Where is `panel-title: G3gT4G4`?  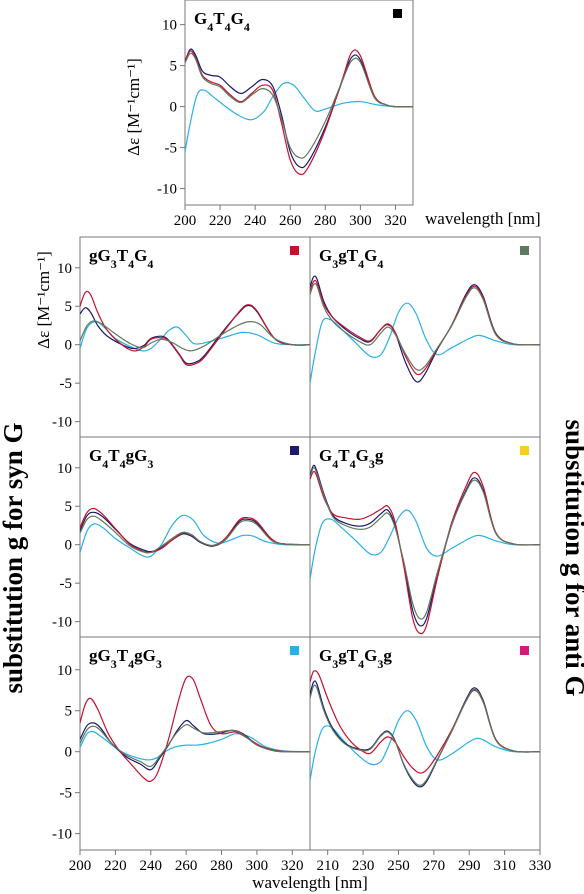 panel-title: G3gT4G4 is located at coordinates (351, 258).